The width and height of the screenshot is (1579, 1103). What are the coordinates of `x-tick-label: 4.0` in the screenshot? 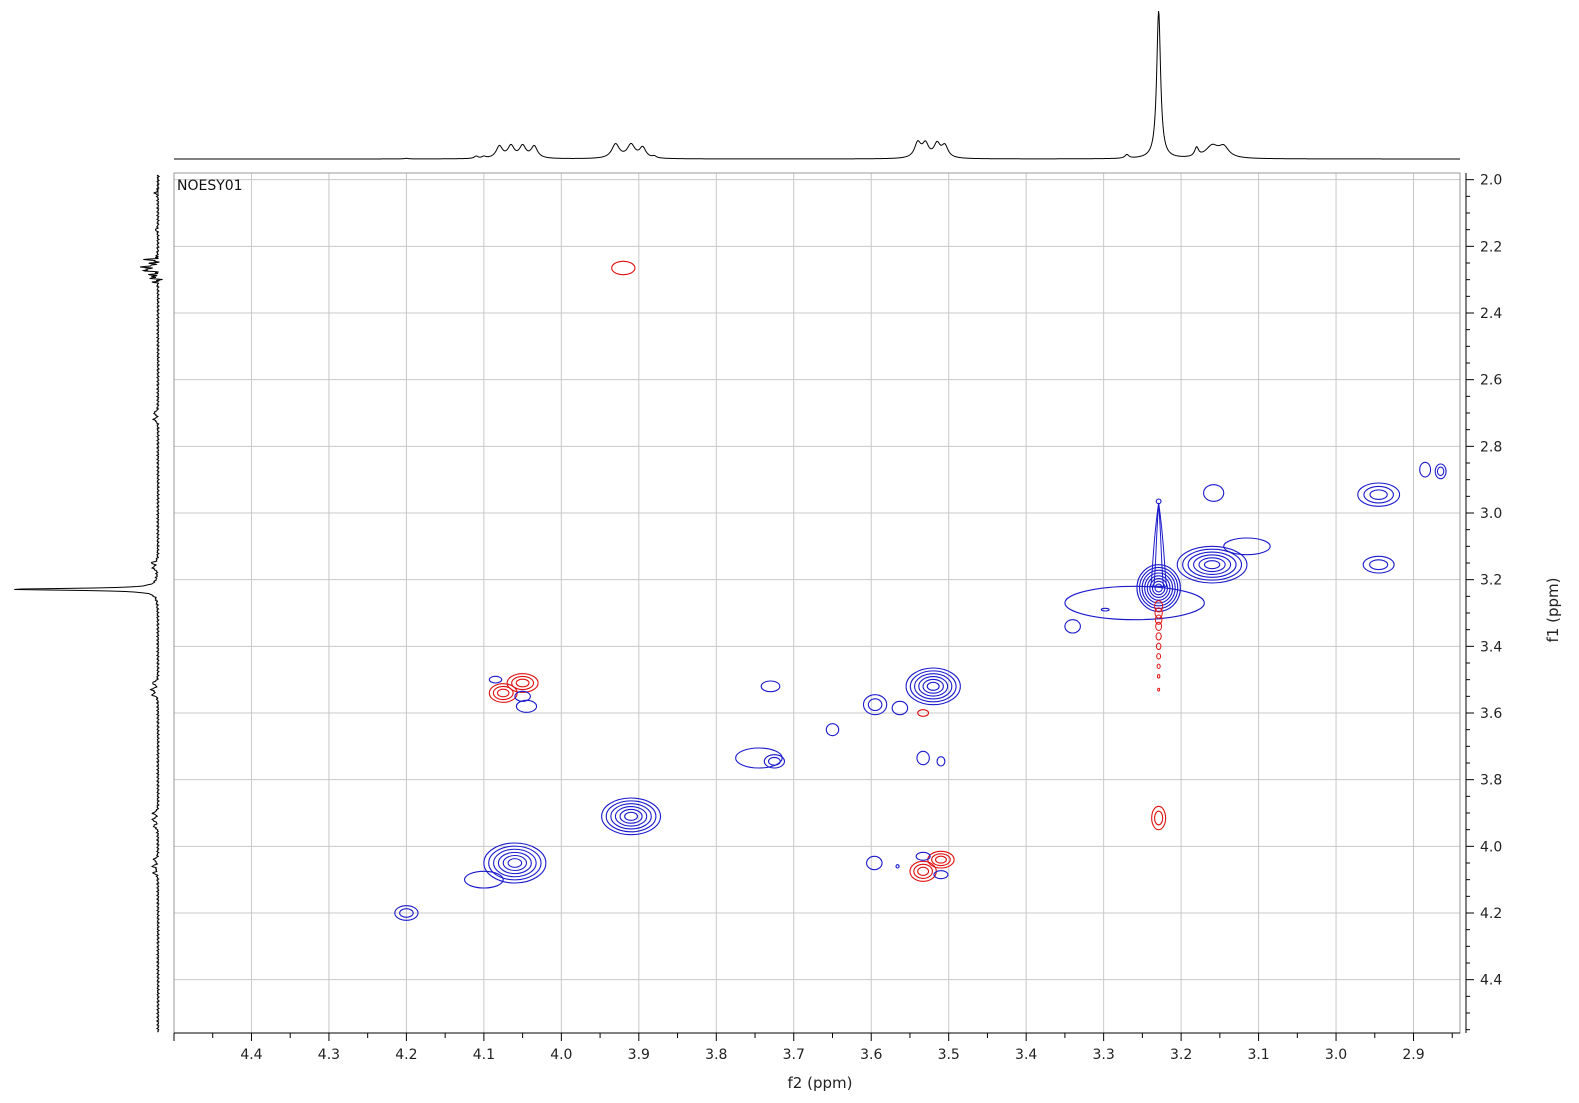 It's located at (561, 1055).